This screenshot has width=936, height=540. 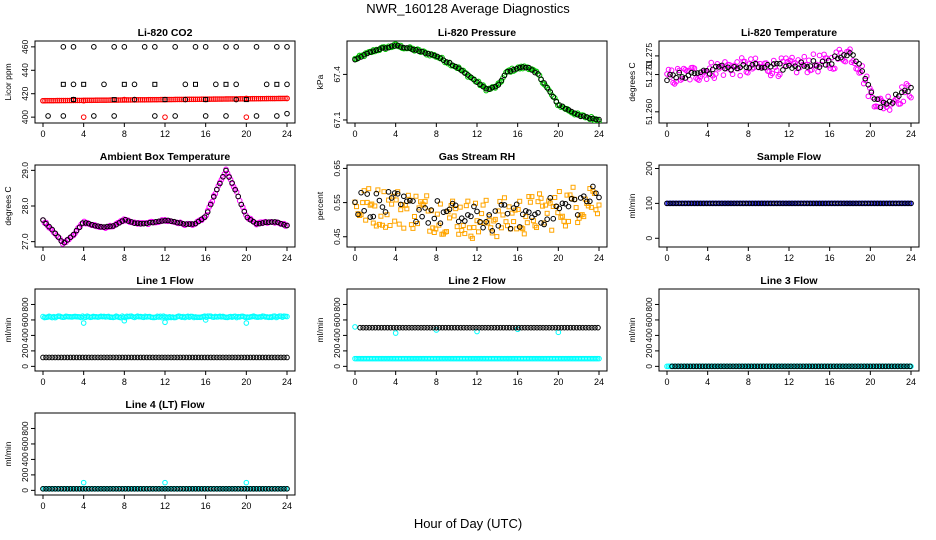 I want to click on panel-title: Sample Flow, so click(x=789, y=157).